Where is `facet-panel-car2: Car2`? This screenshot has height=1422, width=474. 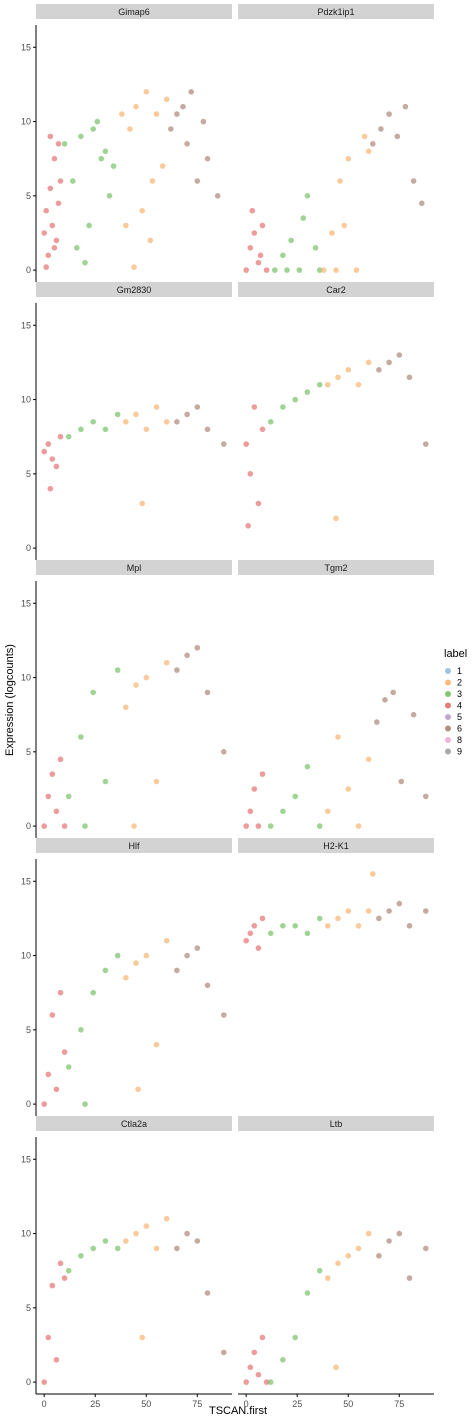
facet-panel-car2: Car2 is located at coordinates (336, 405).